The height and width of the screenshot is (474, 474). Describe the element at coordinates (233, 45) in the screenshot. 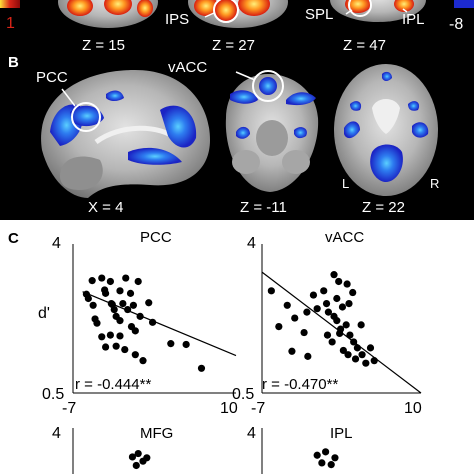

I see `slice-label: Z = 27` at that location.